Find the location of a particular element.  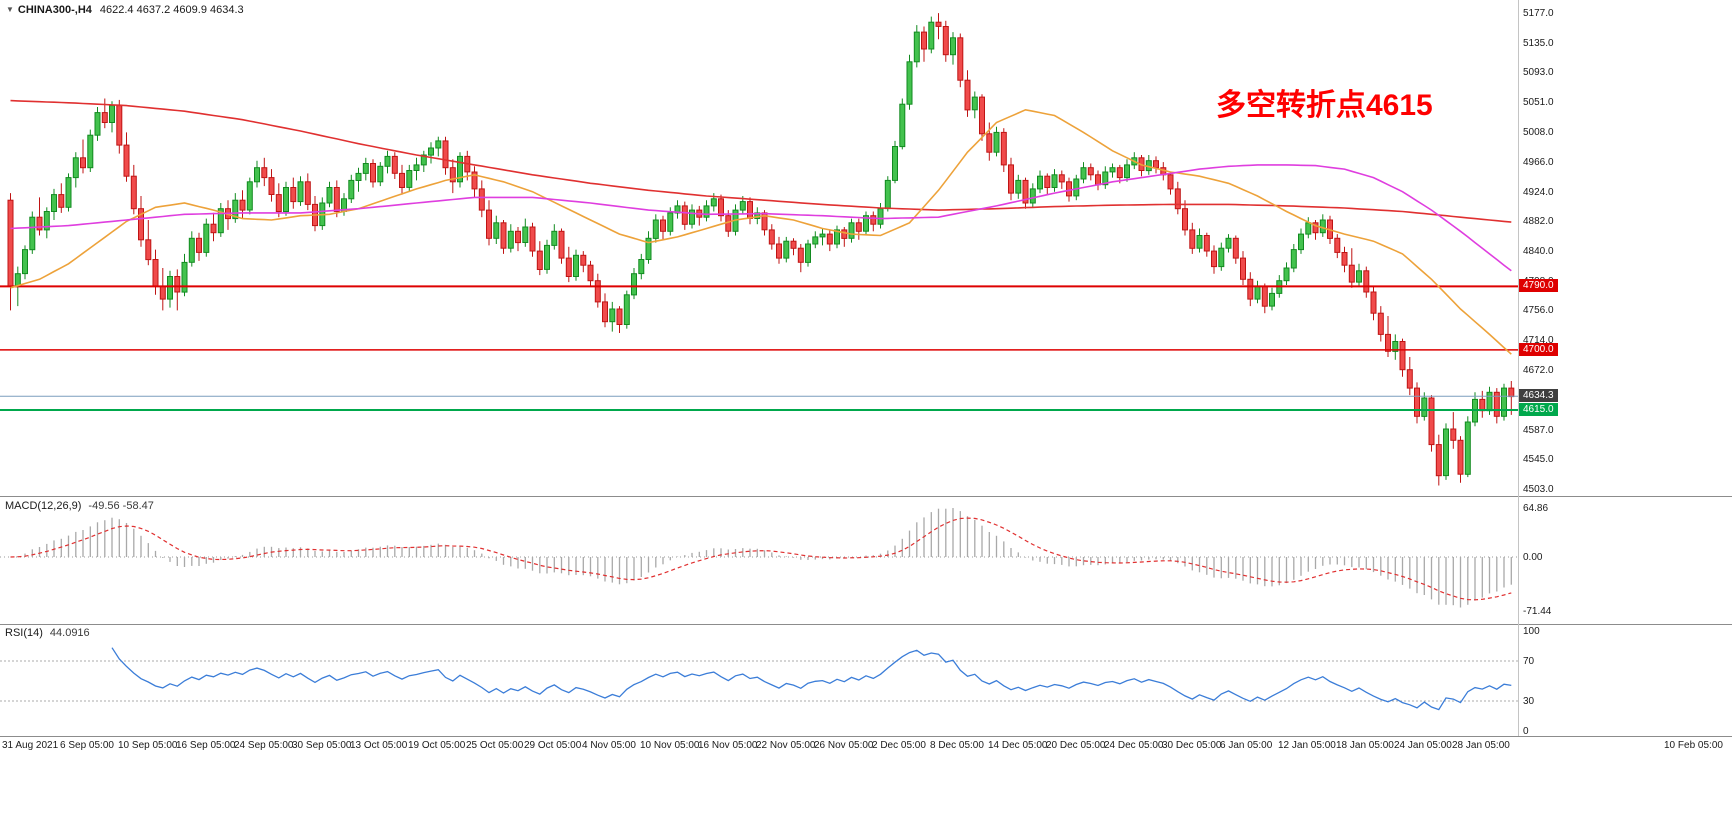

rsi-value: 44.0916 is located at coordinates (69, 633).